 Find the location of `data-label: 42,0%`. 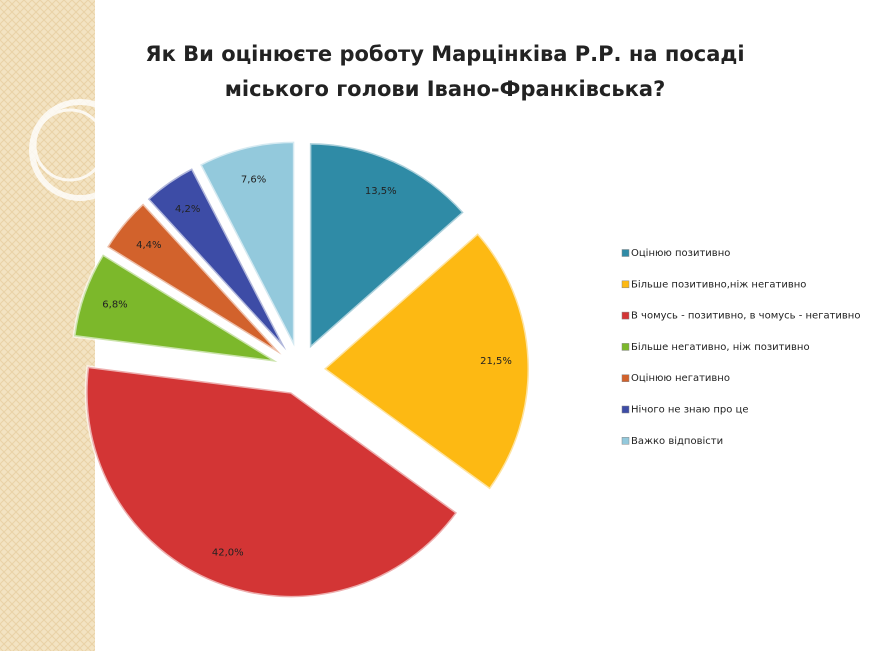

data-label: 42,0% is located at coordinates (228, 552).